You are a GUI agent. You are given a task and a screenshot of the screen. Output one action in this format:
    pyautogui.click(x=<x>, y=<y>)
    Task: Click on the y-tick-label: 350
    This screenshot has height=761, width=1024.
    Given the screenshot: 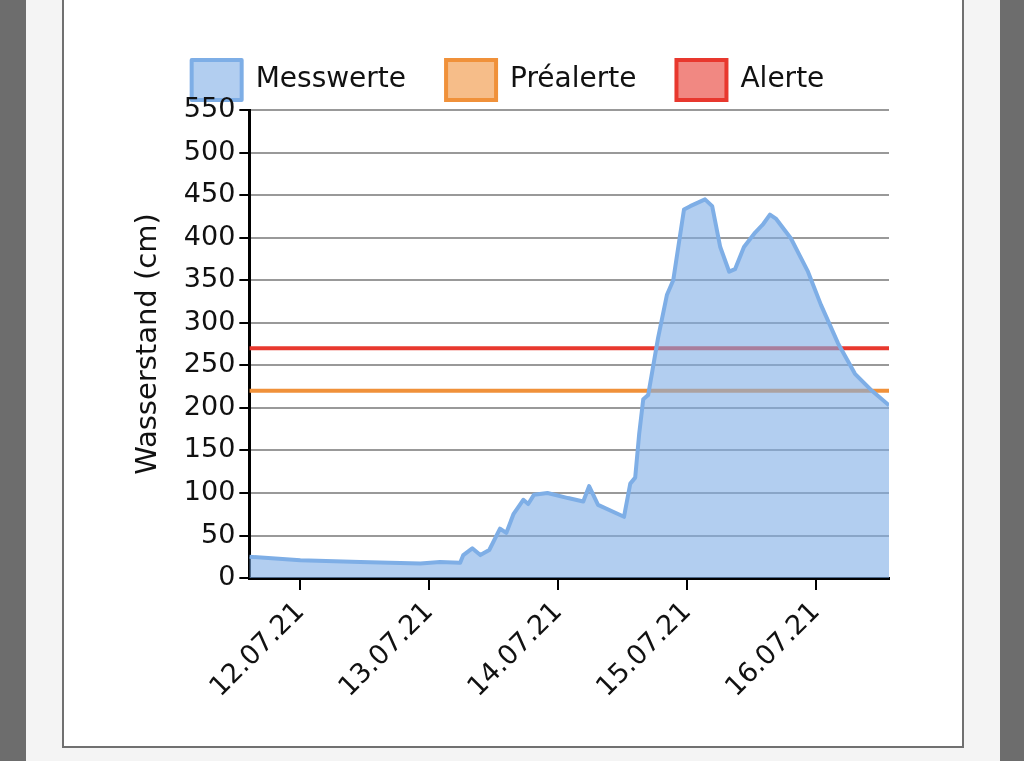 What is the action you would take?
    pyautogui.click(x=209, y=278)
    